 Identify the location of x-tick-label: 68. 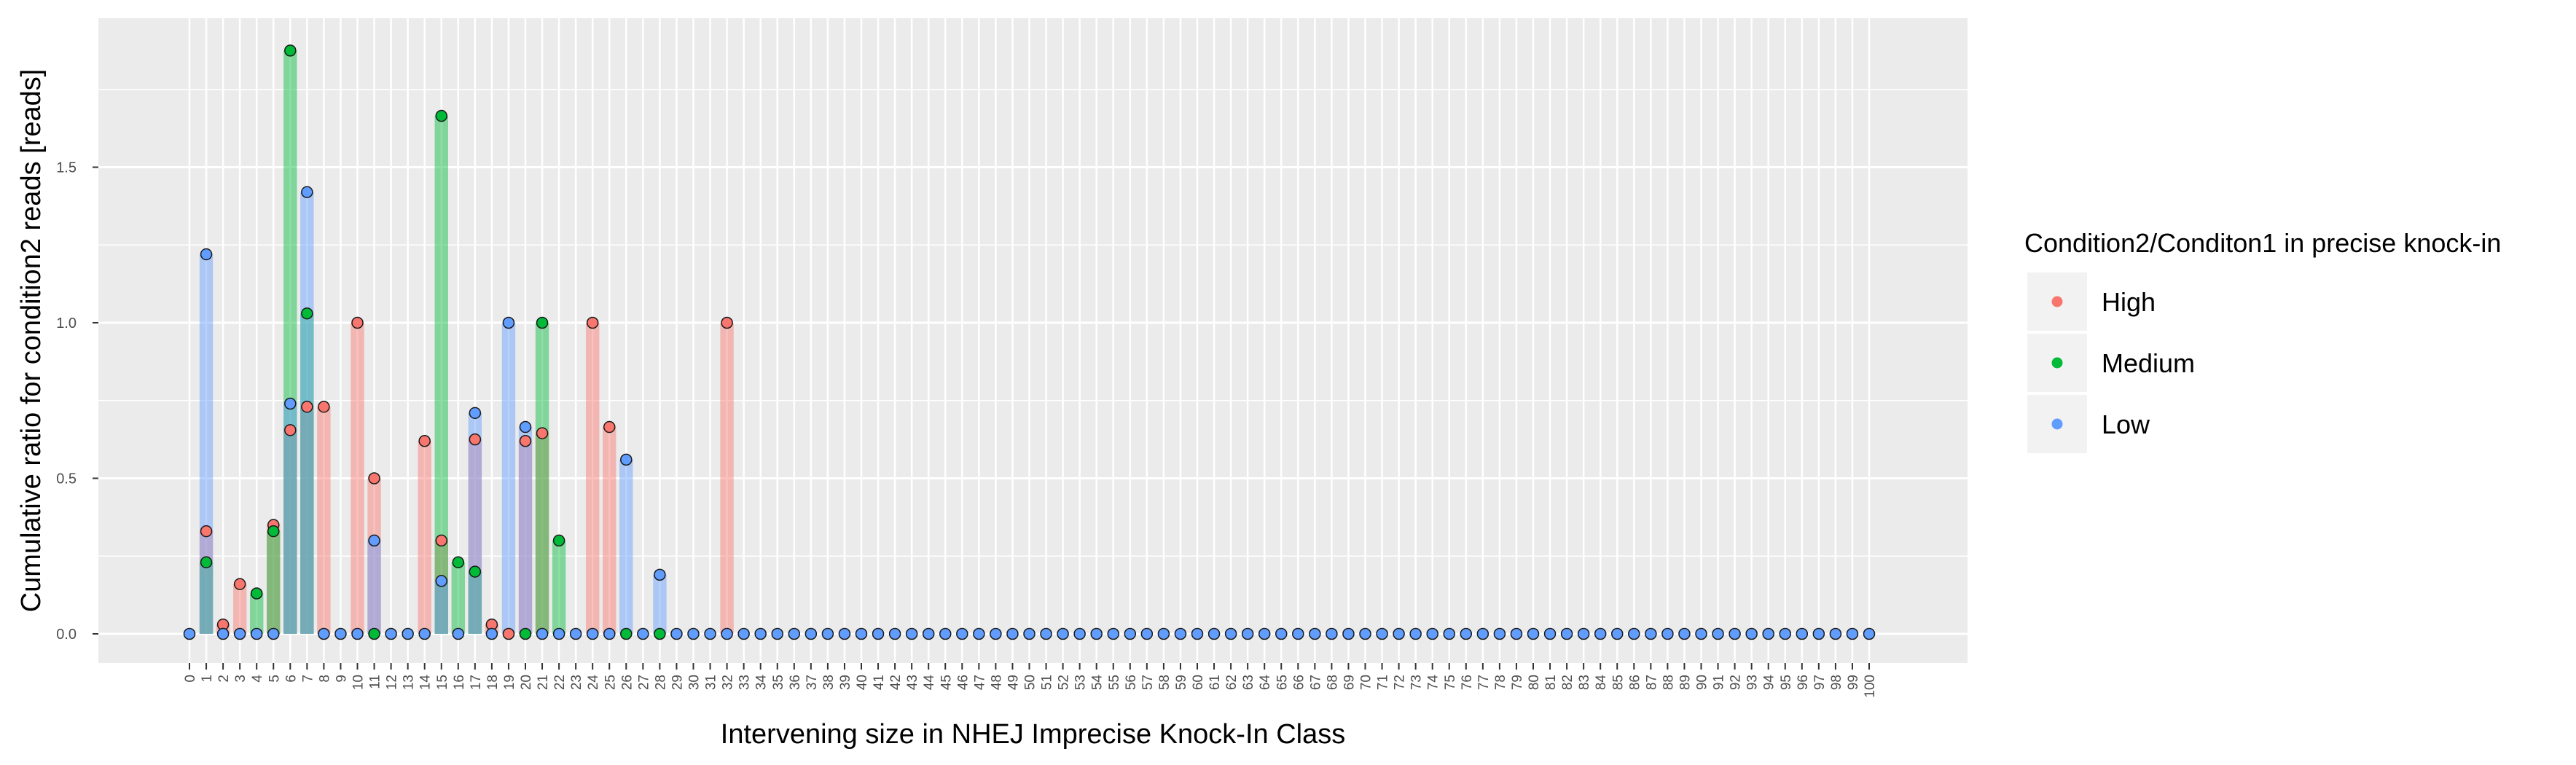
(1332, 682).